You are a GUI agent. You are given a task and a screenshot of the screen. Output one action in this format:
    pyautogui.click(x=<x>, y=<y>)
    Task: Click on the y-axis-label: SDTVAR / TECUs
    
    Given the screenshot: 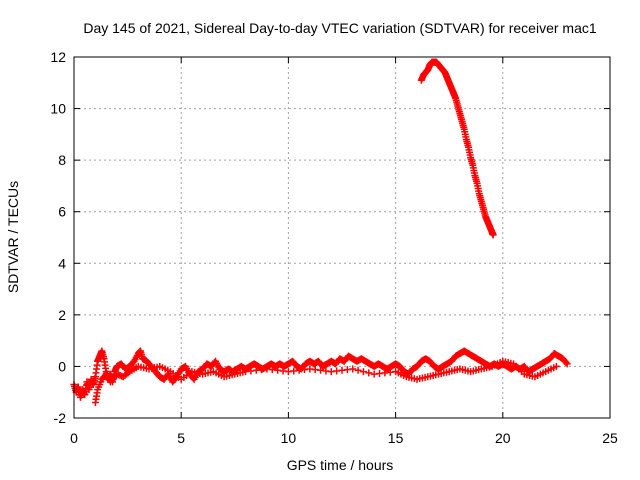 What is the action you would take?
    pyautogui.click(x=13, y=237)
    